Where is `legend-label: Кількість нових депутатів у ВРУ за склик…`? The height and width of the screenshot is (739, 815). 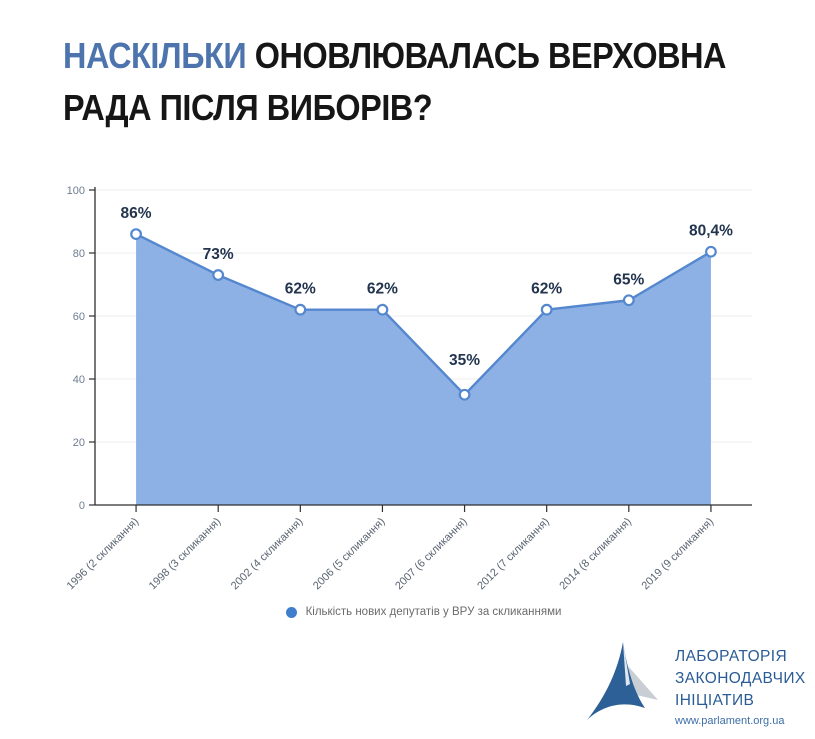 legend-label: Кількість нових депутатів у ВРУ за склик… is located at coordinates (433, 612).